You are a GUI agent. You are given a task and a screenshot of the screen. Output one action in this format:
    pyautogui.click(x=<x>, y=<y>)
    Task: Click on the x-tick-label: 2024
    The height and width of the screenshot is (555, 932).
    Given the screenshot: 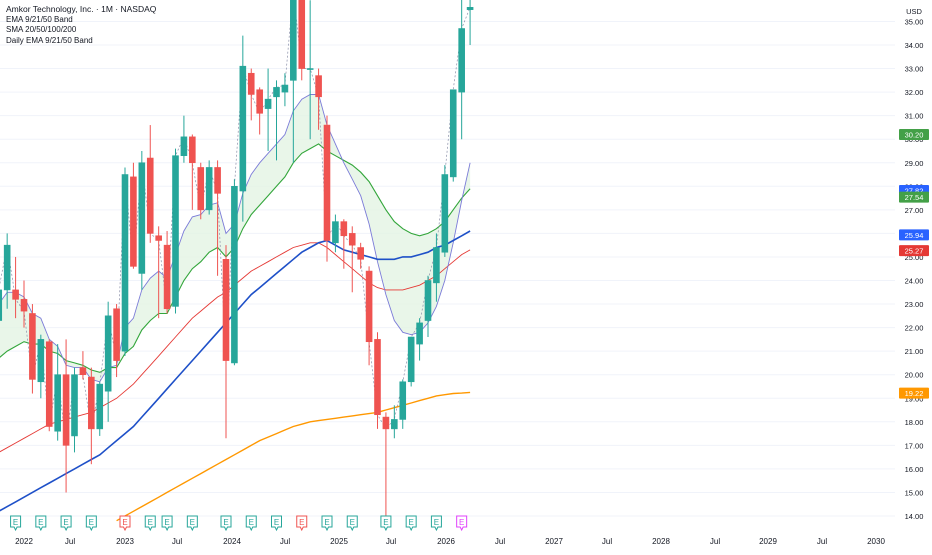 What is the action you would take?
    pyautogui.click(x=232, y=541)
    